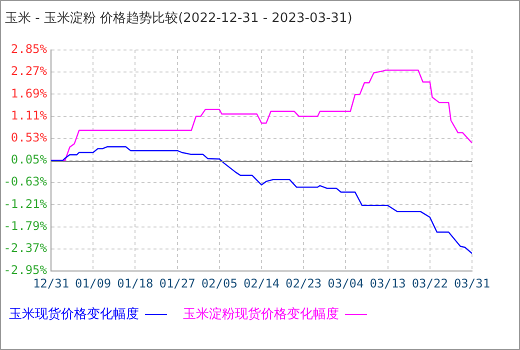 The height and width of the screenshot is (350, 520). I want to click on x-tick-label: 03/31, so click(472, 283).